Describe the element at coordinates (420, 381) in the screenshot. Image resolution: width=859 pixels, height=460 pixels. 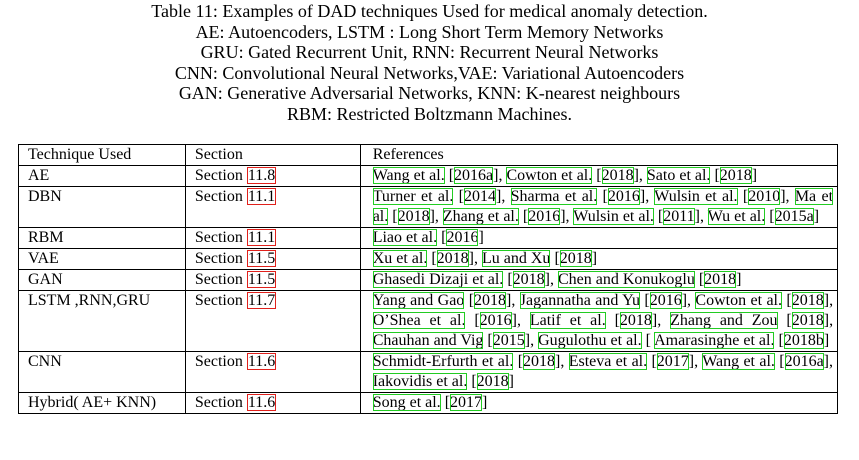
I see `citation-author-link: Iakovidis et al.` at that location.